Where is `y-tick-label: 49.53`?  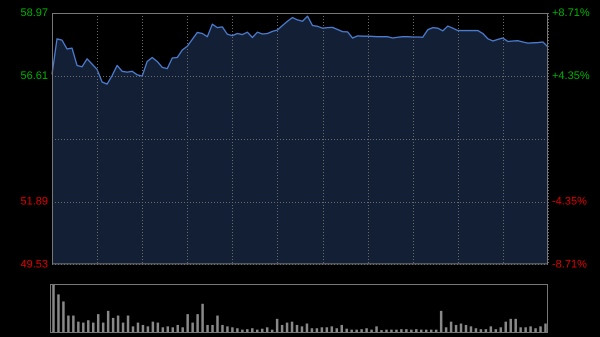
y-tick-label: 49.53 is located at coordinates (34, 264).